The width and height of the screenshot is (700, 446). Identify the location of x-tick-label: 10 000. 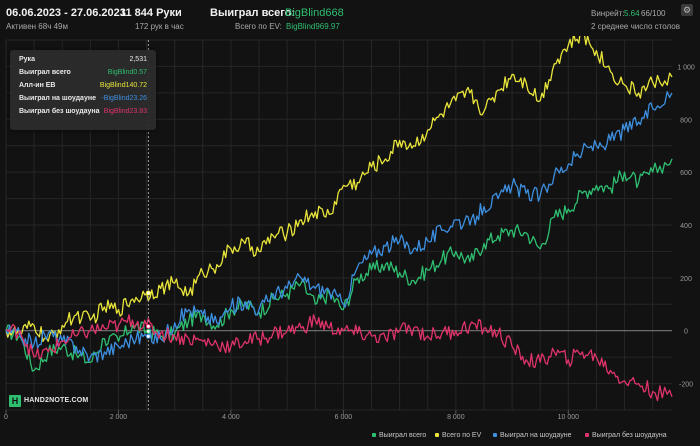
(569, 417).